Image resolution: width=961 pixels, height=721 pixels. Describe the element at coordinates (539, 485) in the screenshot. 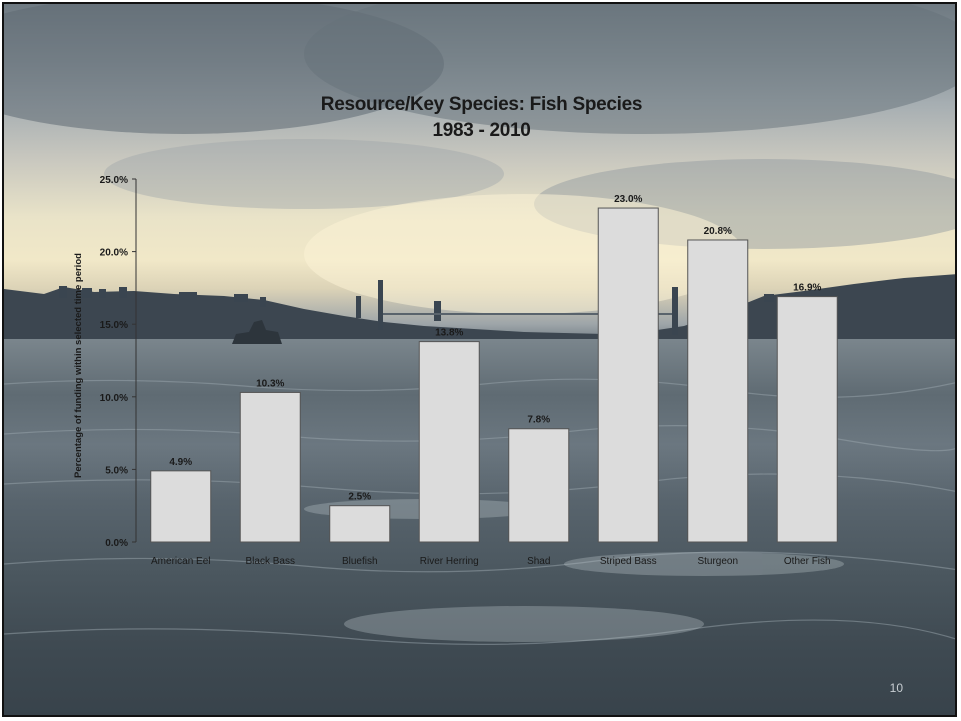

I see `bar-shad` at that location.